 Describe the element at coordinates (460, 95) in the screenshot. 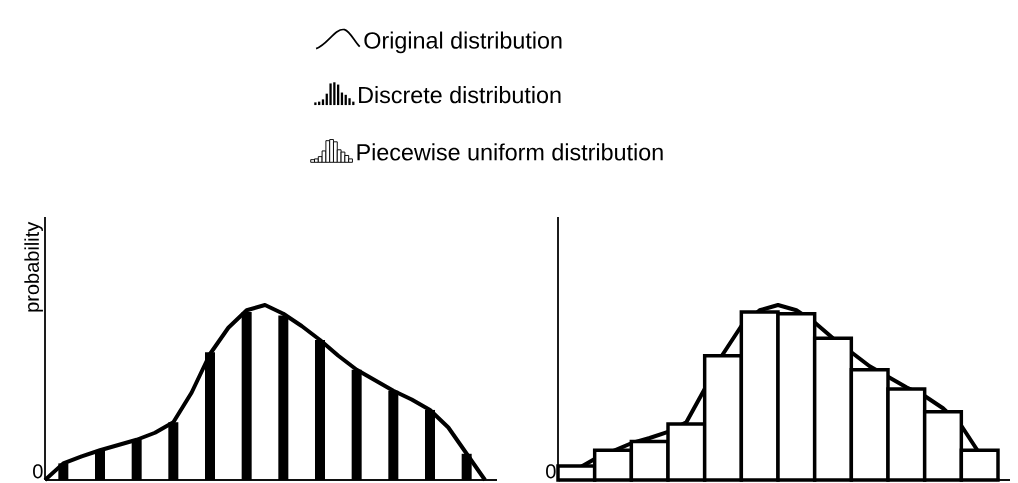

I see `legend-label: Discrete distribution` at that location.